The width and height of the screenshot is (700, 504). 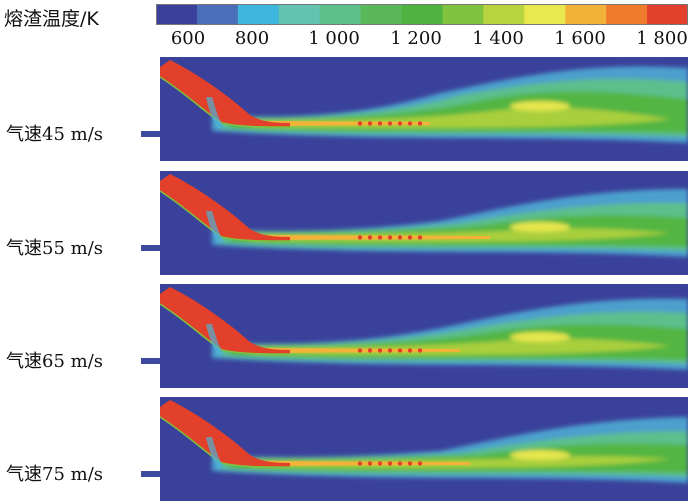 I want to click on colorbar, so click(x=422, y=14).